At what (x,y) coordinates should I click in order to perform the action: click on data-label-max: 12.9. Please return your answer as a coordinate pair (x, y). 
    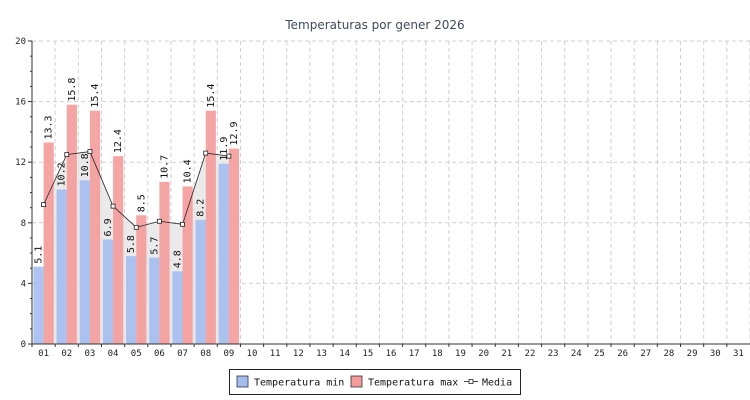
    Looking at the image, I should click on (234, 133).